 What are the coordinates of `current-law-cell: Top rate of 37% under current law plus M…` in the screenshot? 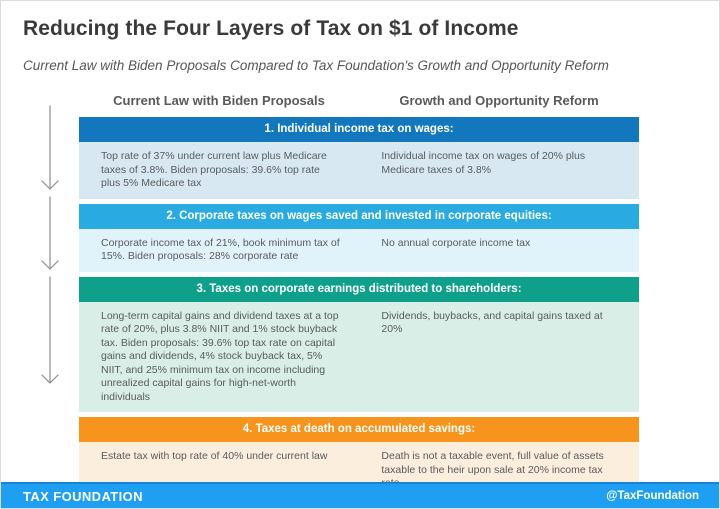 It's located at (214, 169).